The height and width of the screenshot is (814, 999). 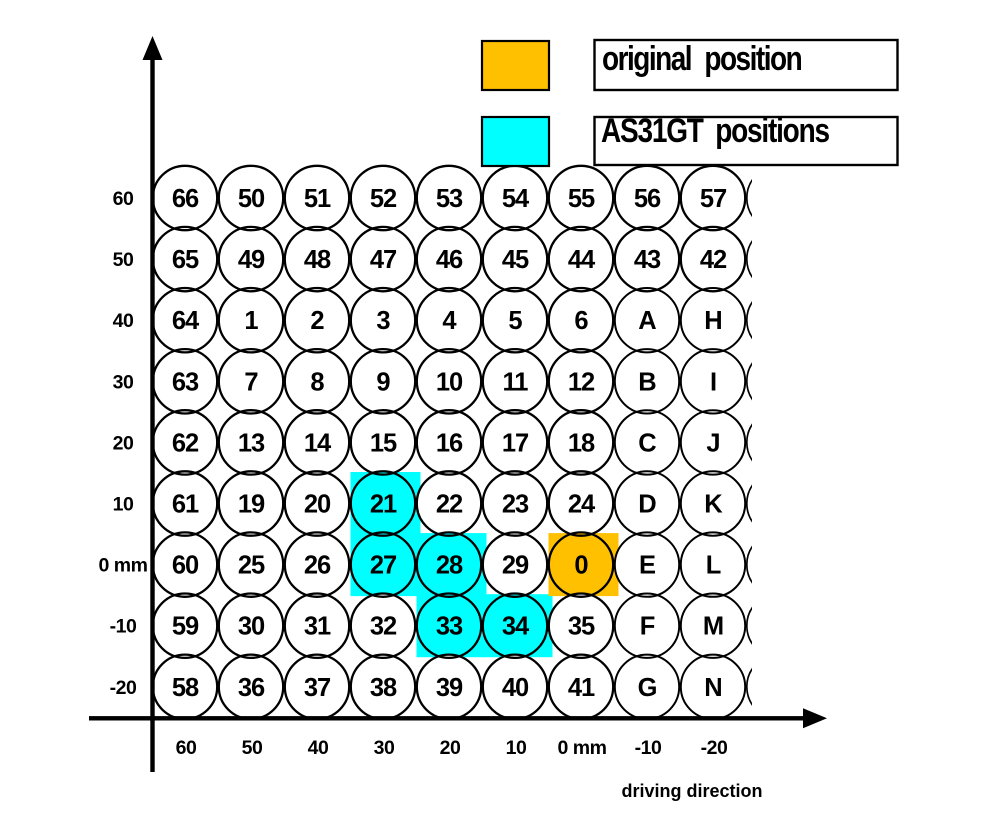 I want to click on svg-text: 24, so click(x=582, y=505).